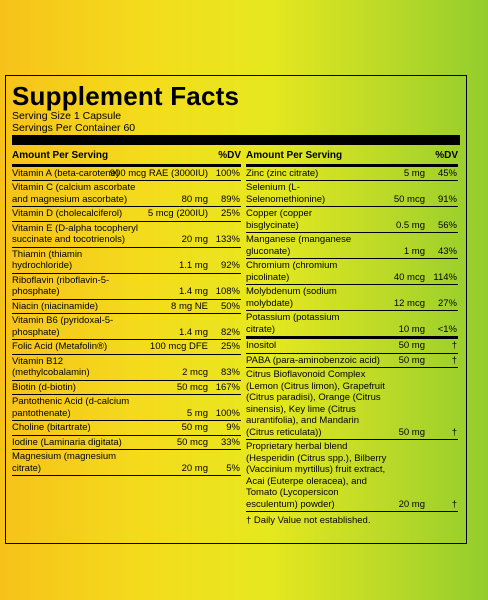 Image resolution: width=488 pixels, height=600 pixels. I want to click on nutrient-name: Vitamin D (cholecalciferol), so click(67, 213).